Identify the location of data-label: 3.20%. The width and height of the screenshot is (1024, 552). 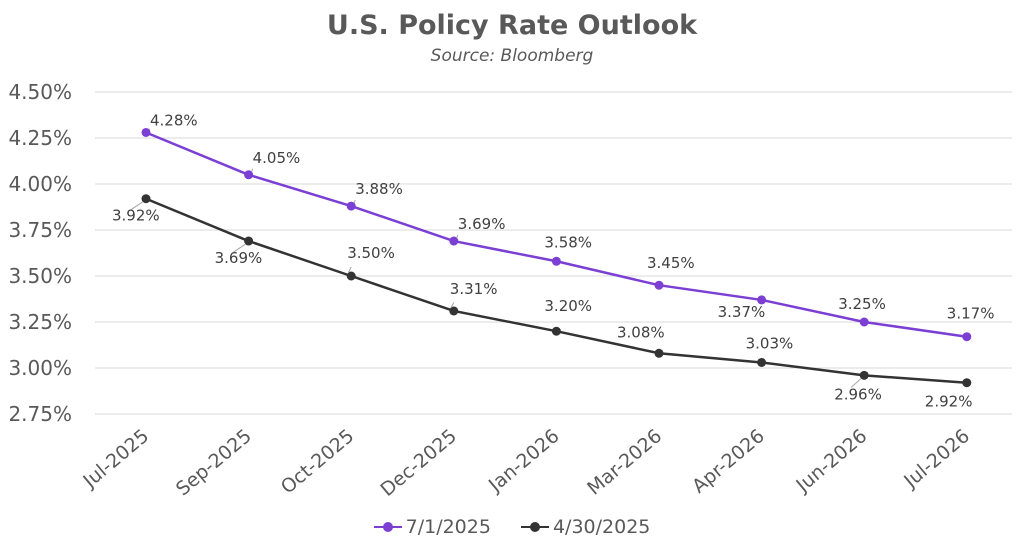
(568, 306).